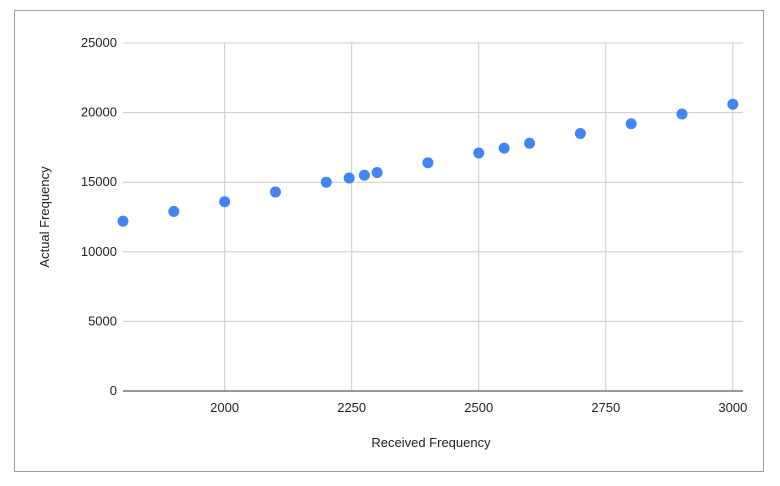 This screenshot has height=486, width=780. I want to click on x-tick-label: 2250, so click(351, 407).